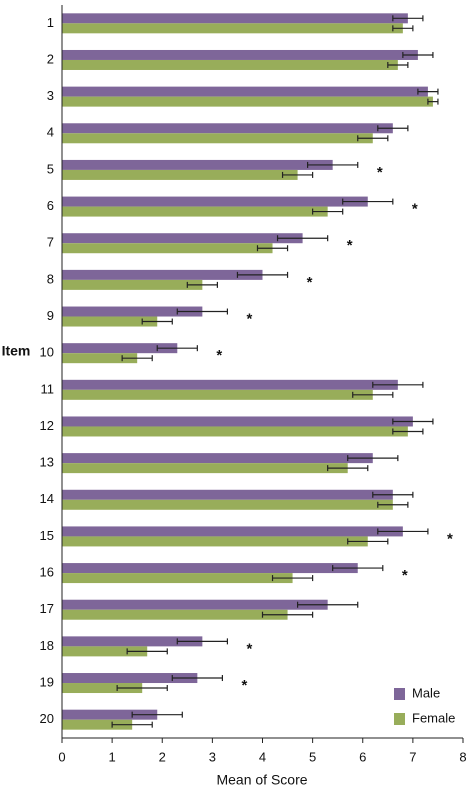 This screenshot has width=474, height=792. I want to click on x-axis-label: Mean of Score, so click(261, 780).